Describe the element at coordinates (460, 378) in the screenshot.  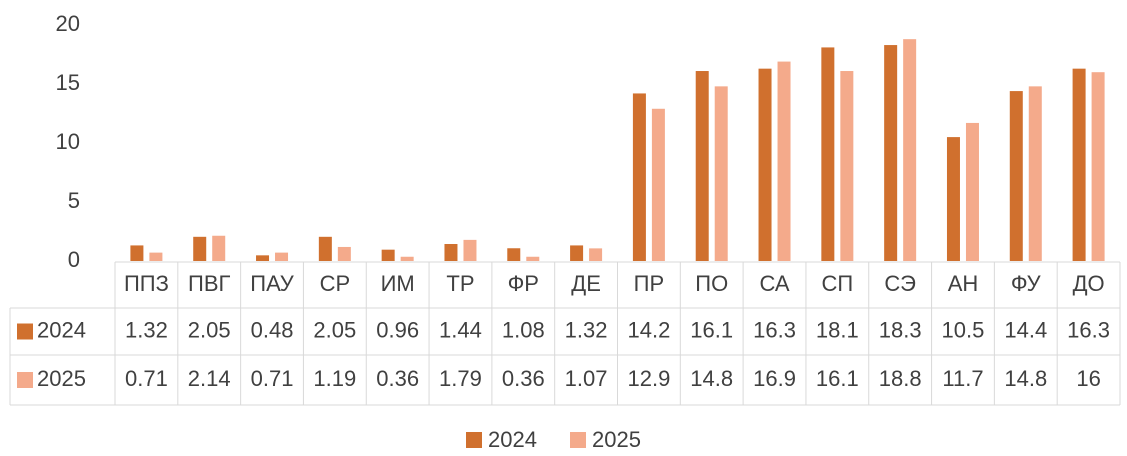
I see `table-cell: 1.79` at that location.